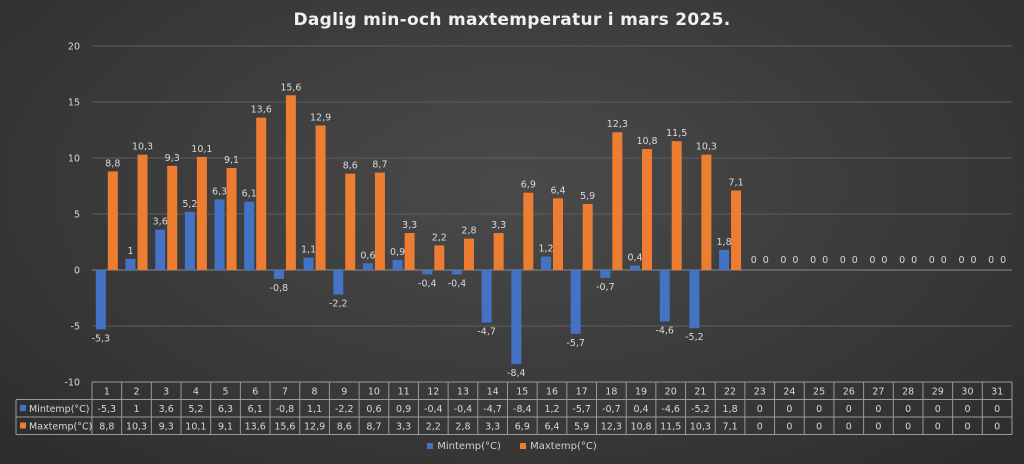  I want to click on max-data-label: 9,3, so click(172, 158).